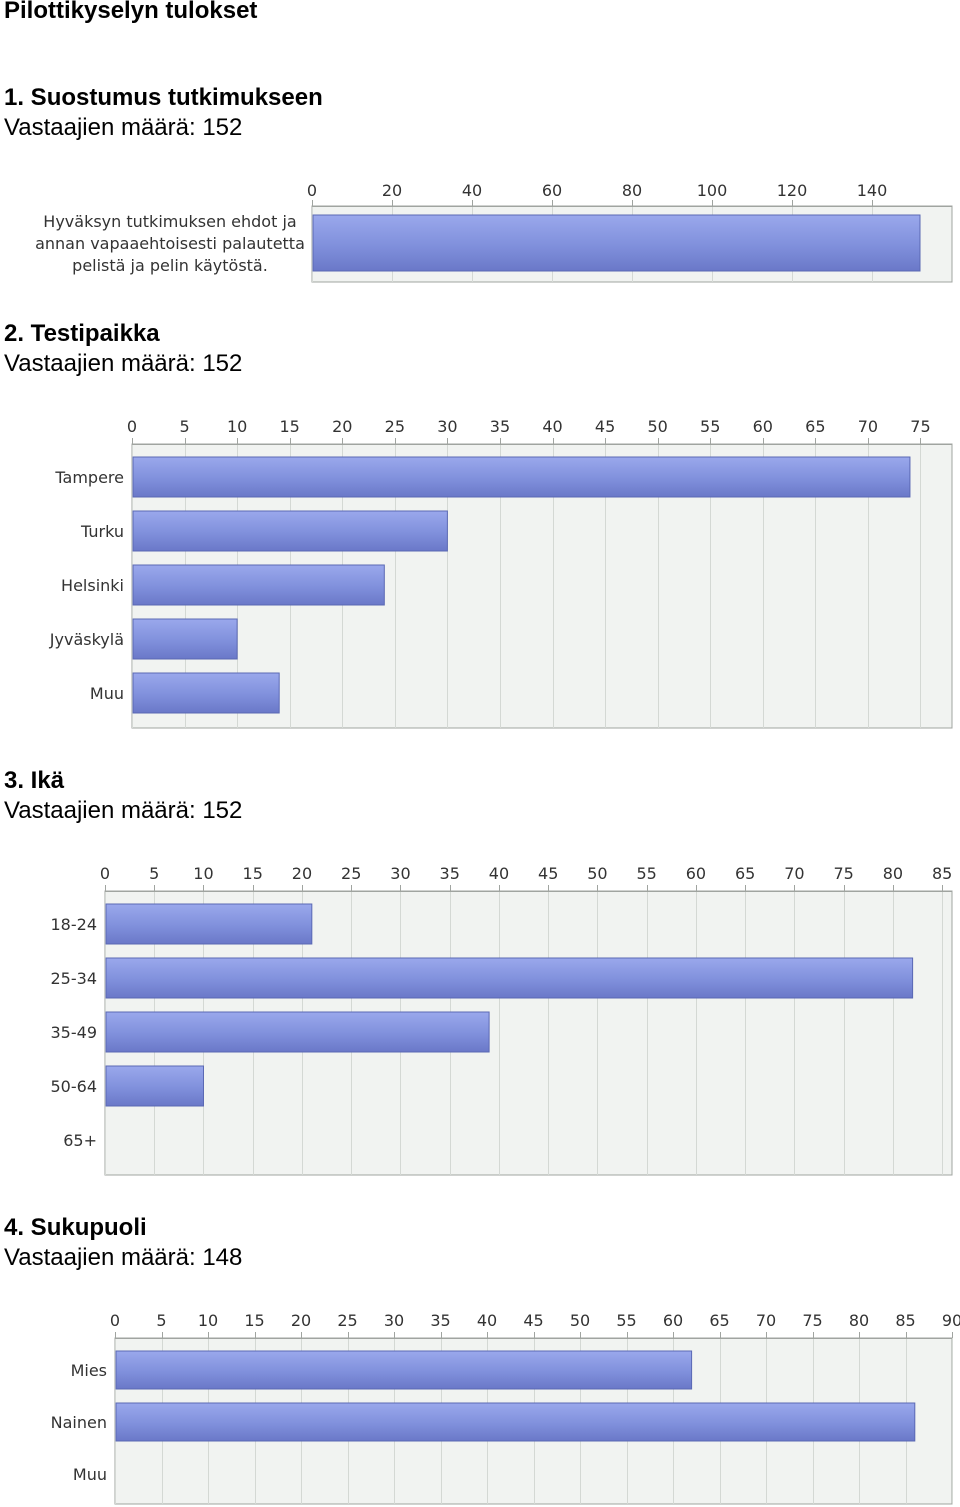 This screenshot has width=960, height=1507. Describe the element at coordinates (74, 924) in the screenshot. I see `category-label: 18-24` at that location.